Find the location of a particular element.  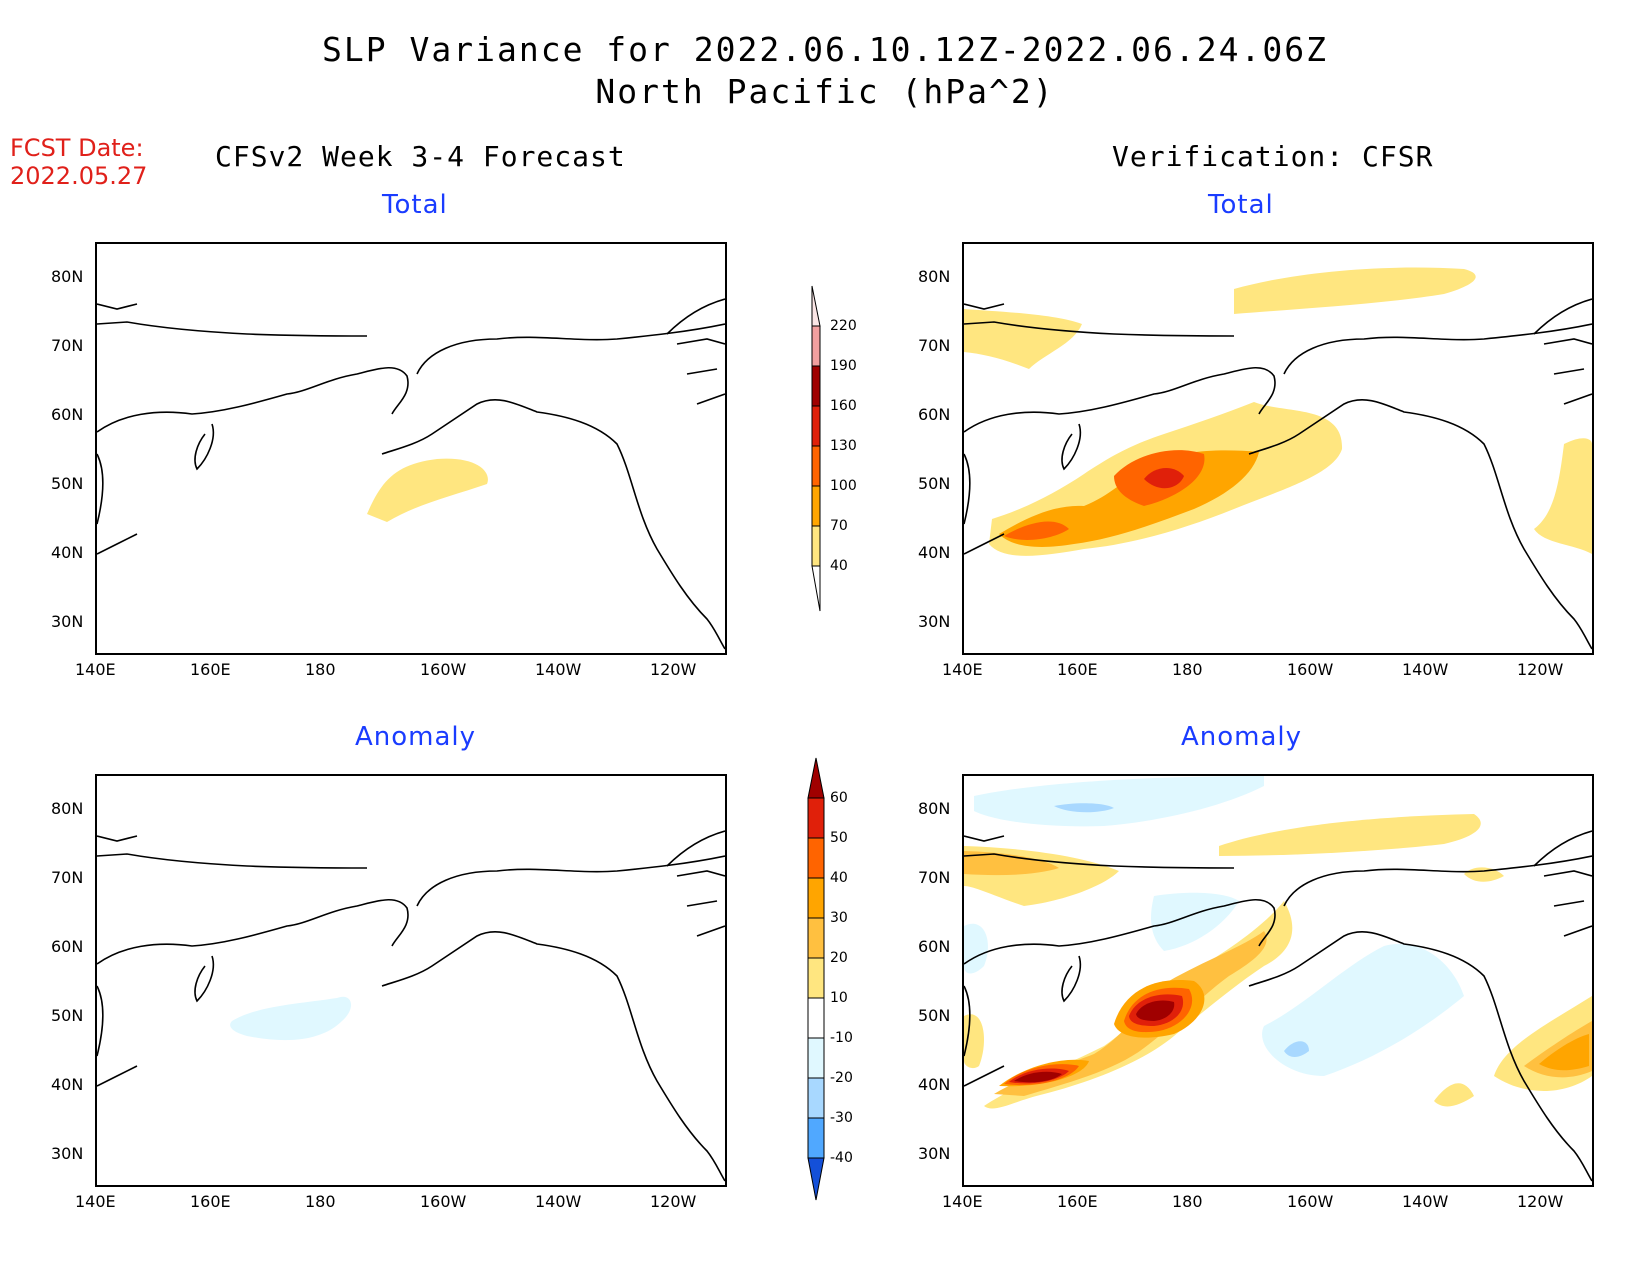

colorbar-total-label: 190 is located at coordinates (843, 366).